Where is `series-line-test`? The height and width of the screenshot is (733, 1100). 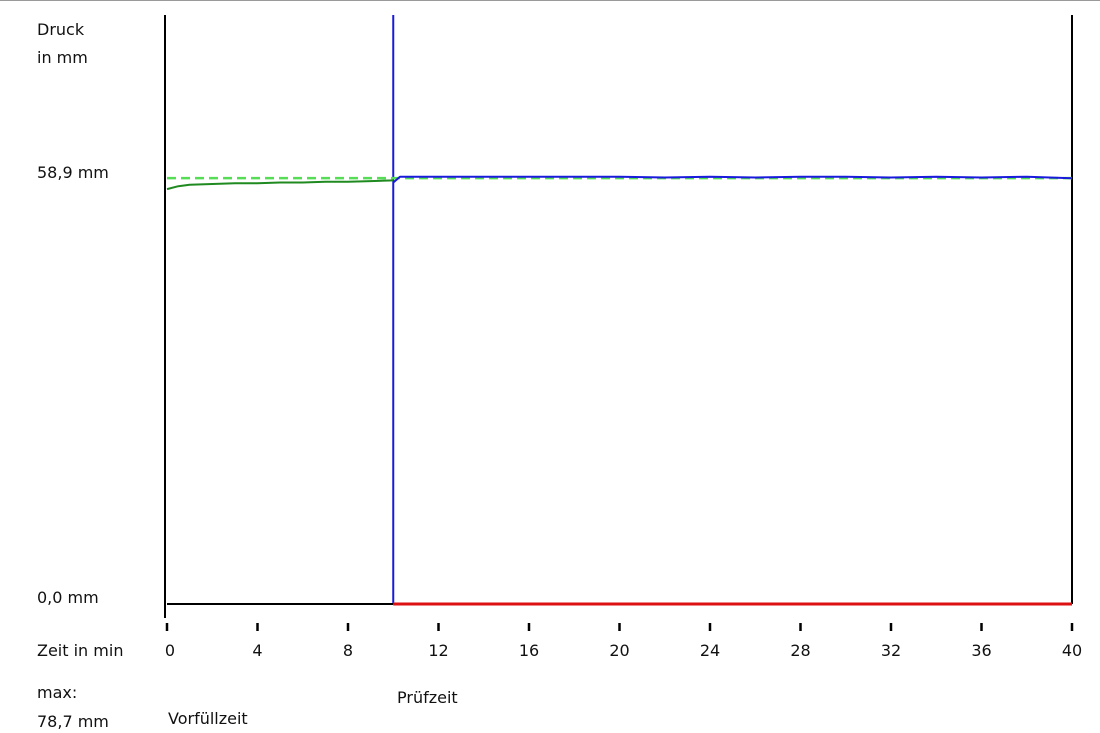
series-line-test is located at coordinates (732, 179).